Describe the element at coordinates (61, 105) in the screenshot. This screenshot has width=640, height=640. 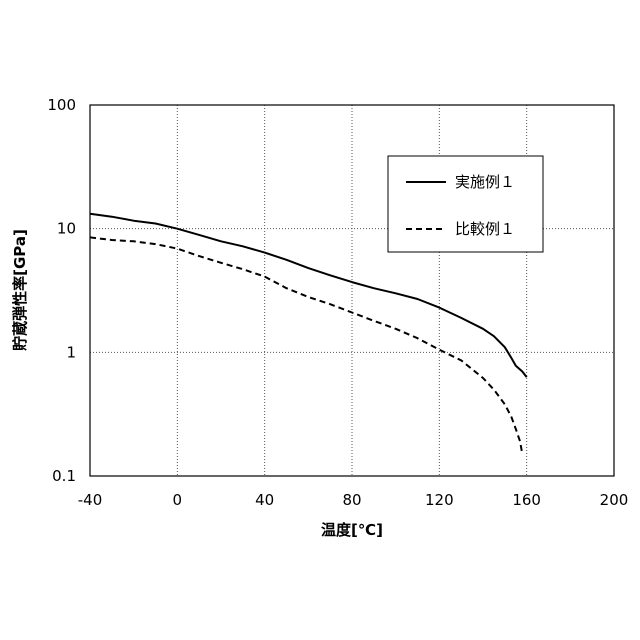
I see `y-tick-label: 100` at that location.